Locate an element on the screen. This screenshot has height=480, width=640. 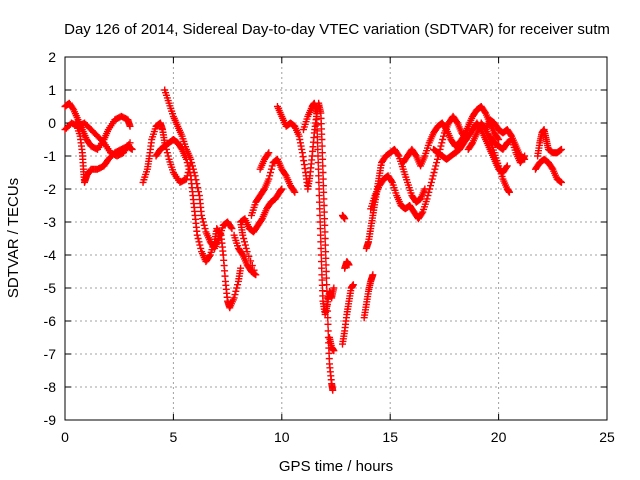
x-tick-label: 5 is located at coordinates (174, 437).